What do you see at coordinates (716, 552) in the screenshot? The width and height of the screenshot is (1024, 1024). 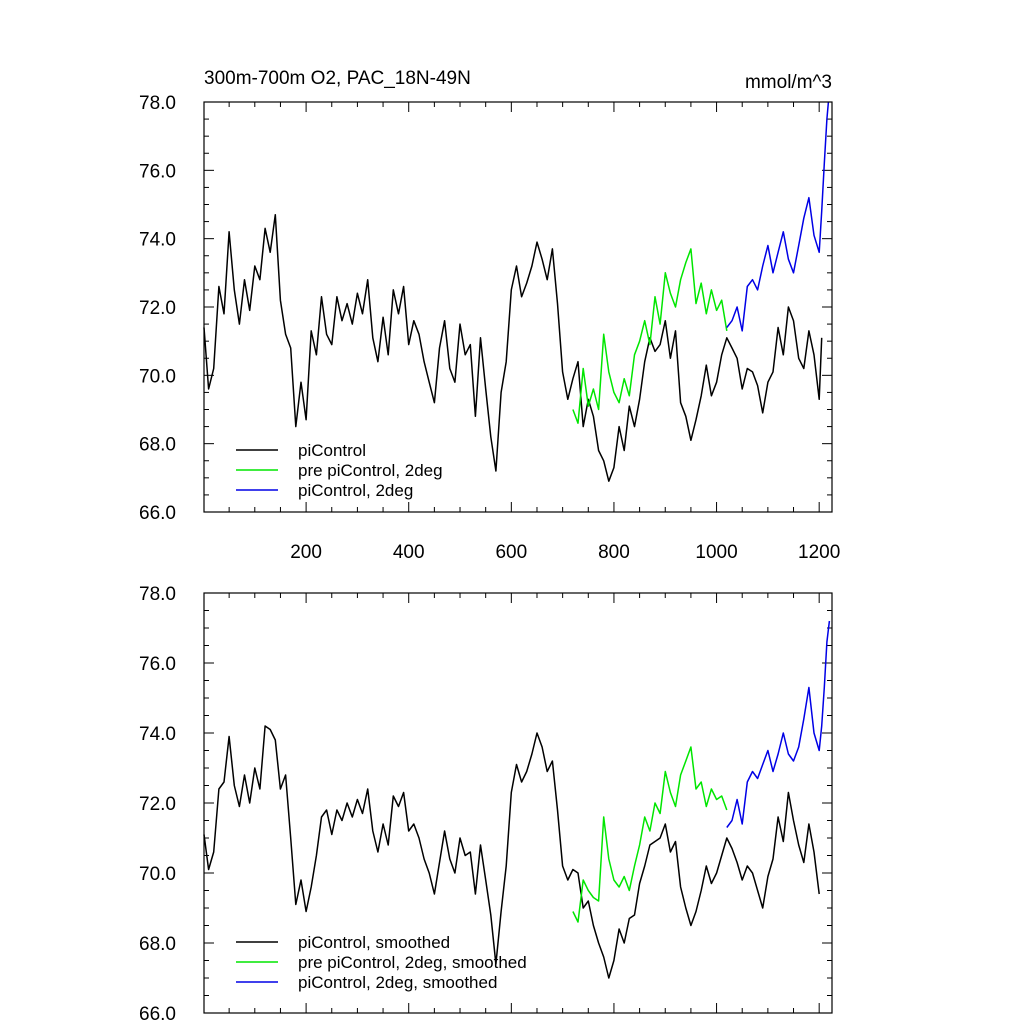 I see `top-x-tick-label: 1000` at bounding box center [716, 552].